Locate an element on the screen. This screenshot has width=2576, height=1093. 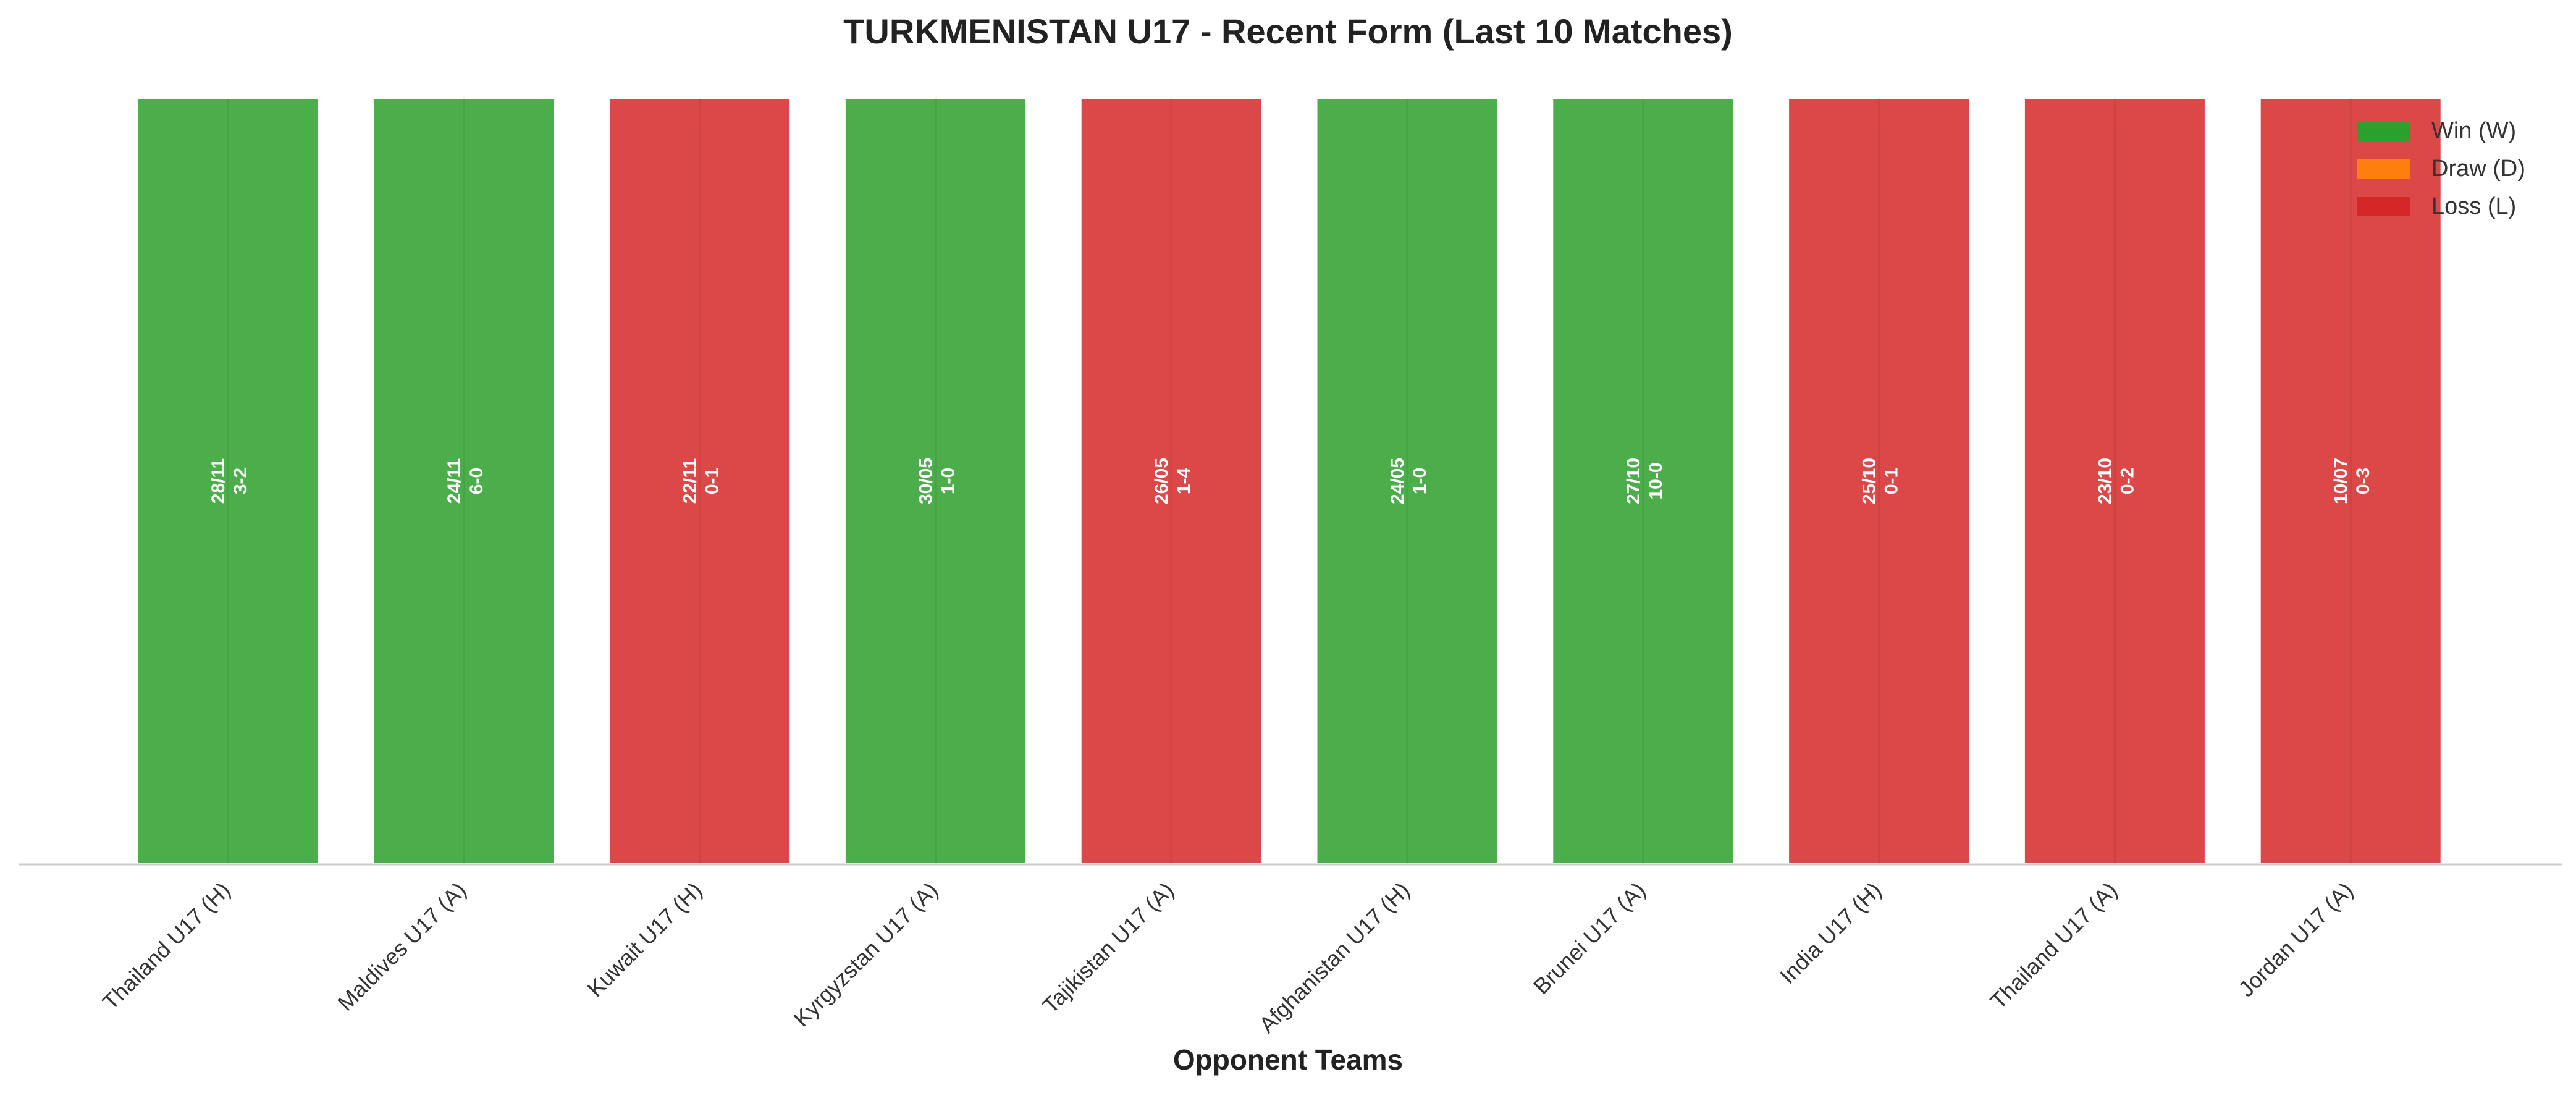
bar-label-date-2: 24/11 is located at coordinates (454, 481).